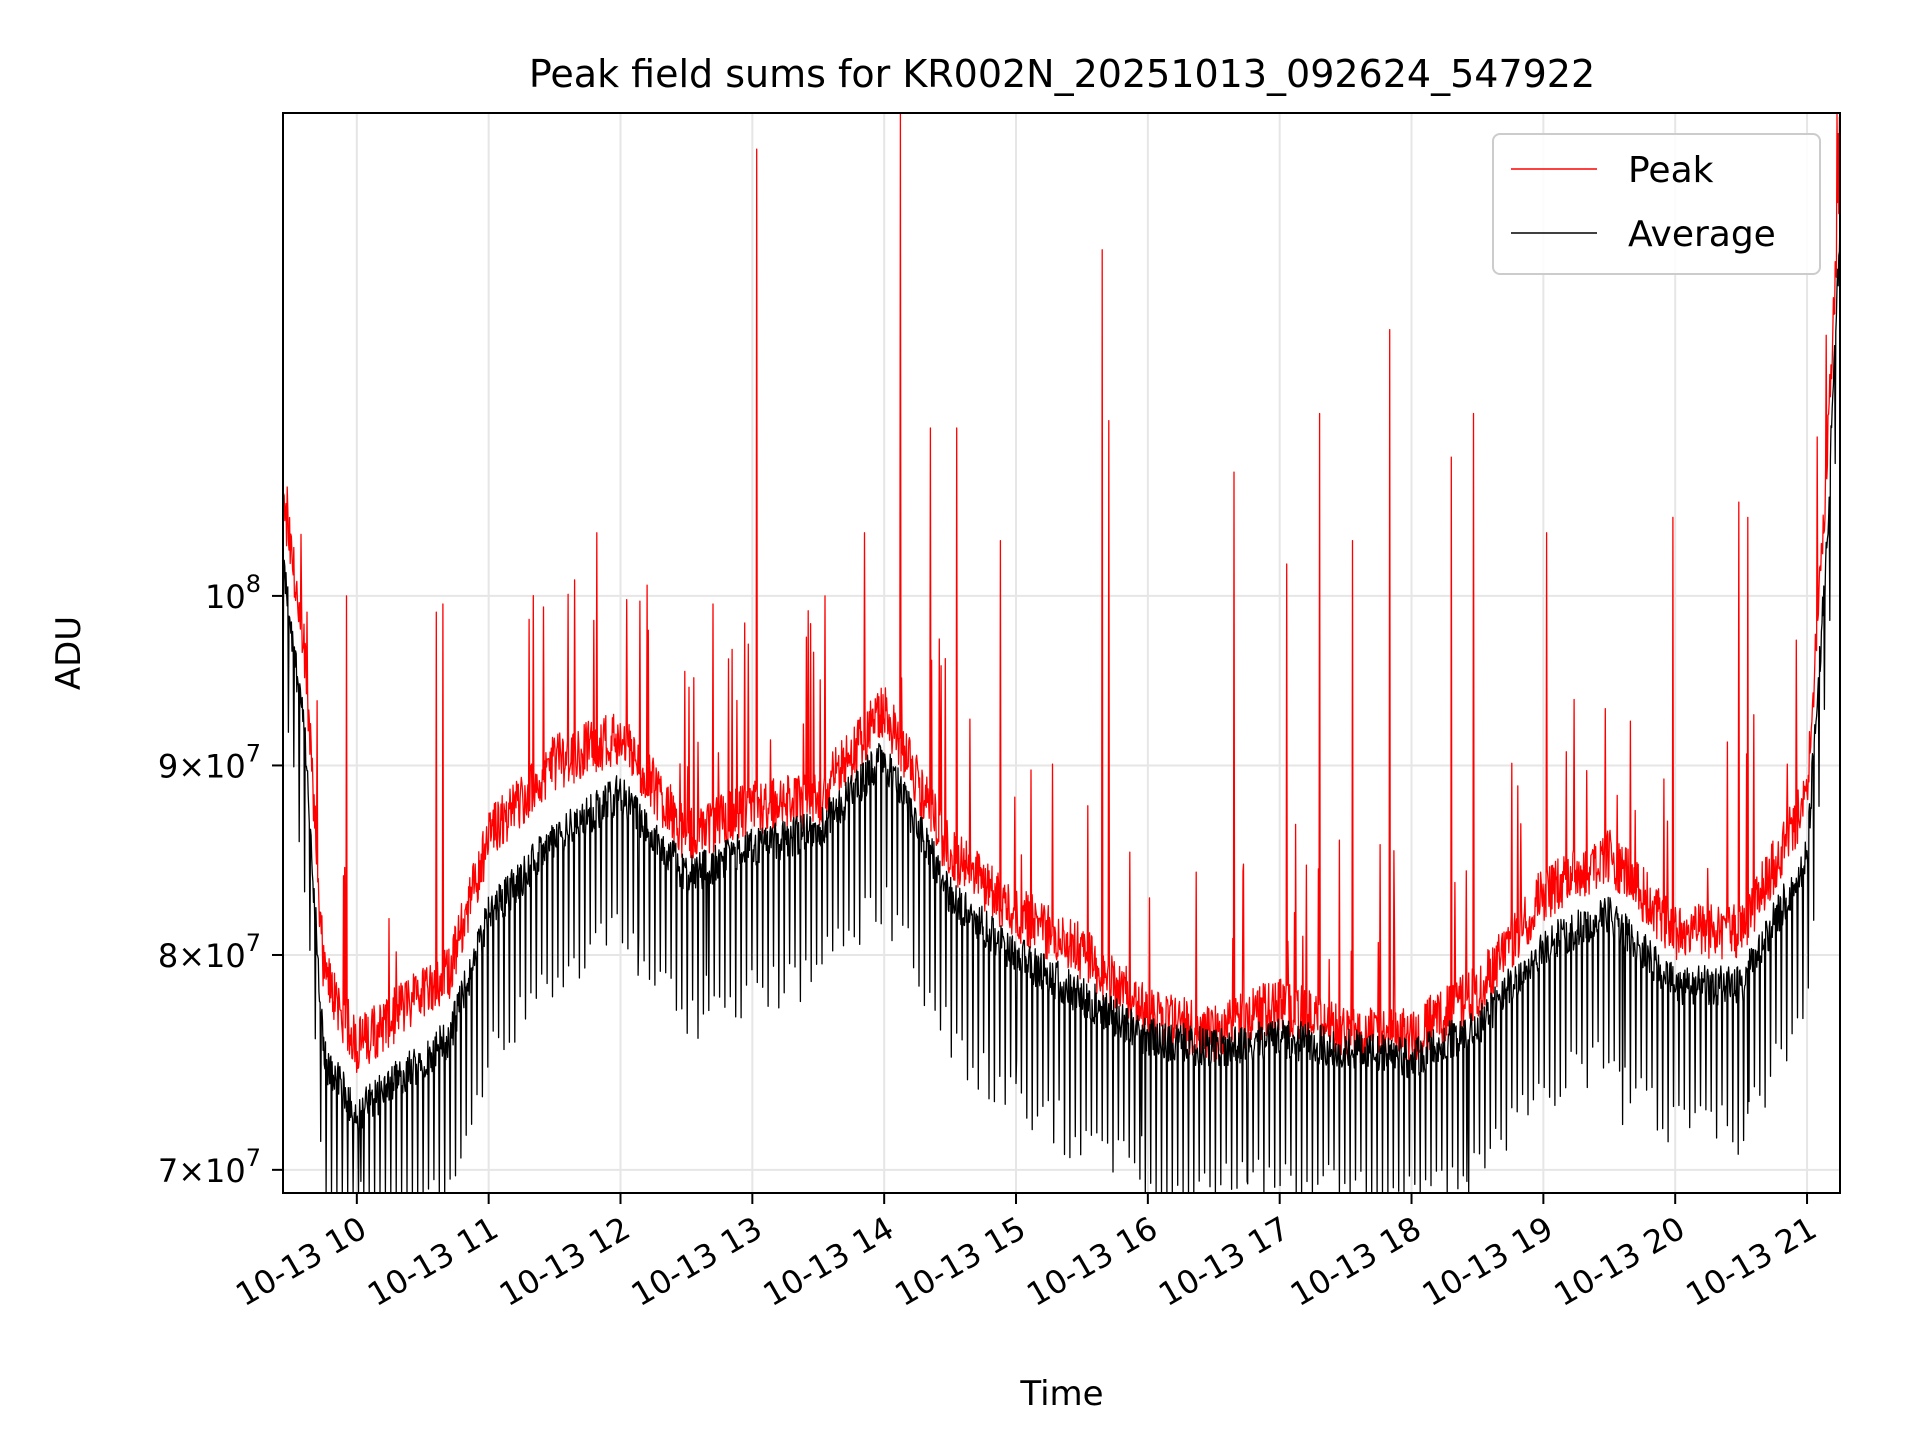 The height and width of the screenshot is (1440, 1920). Describe the element at coordinates (1671, 170) in the screenshot. I see `legend-peak-label: Peak` at that location.